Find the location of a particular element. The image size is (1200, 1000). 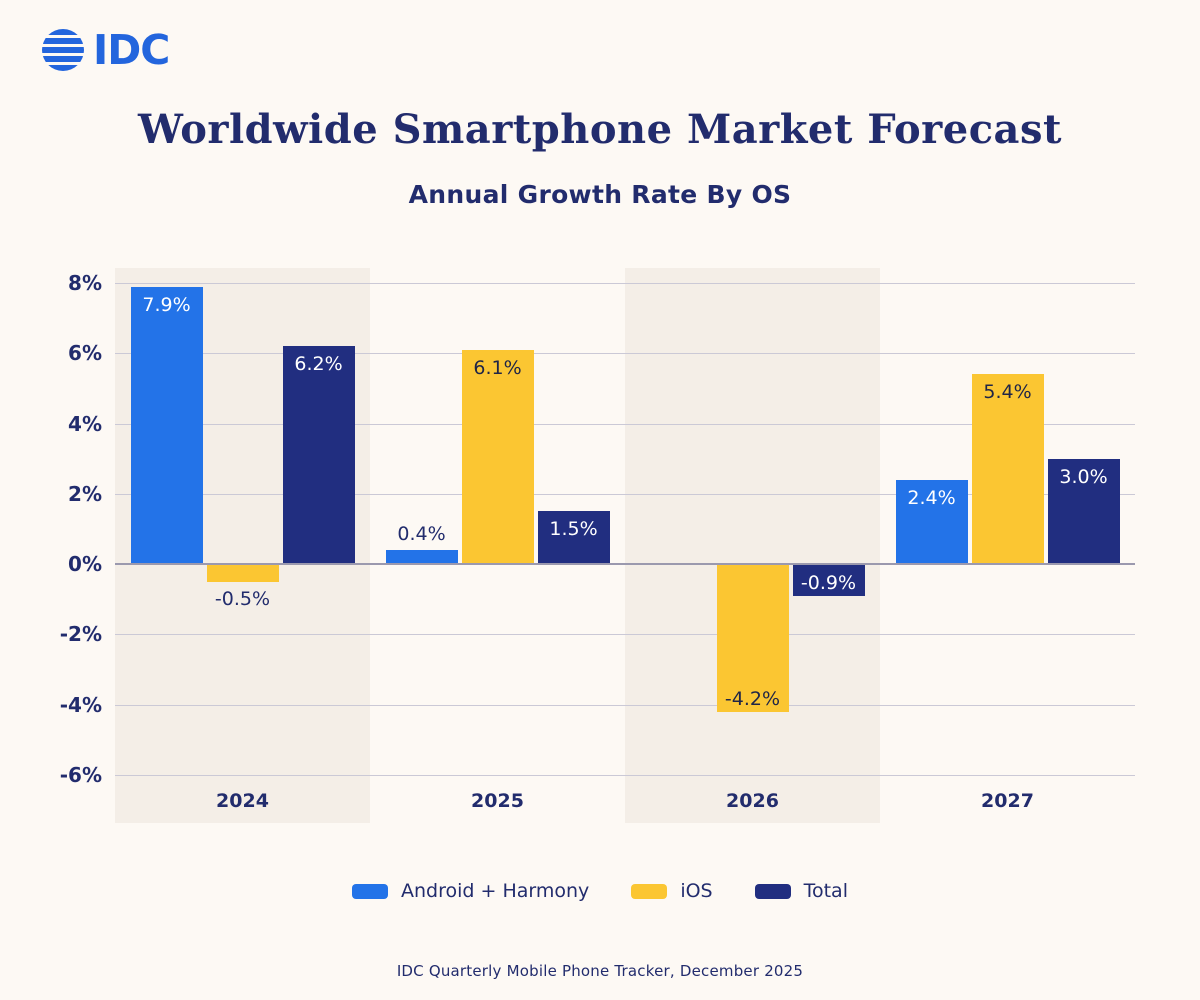

bar-value-label: -0.5% is located at coordinates (242, 598).